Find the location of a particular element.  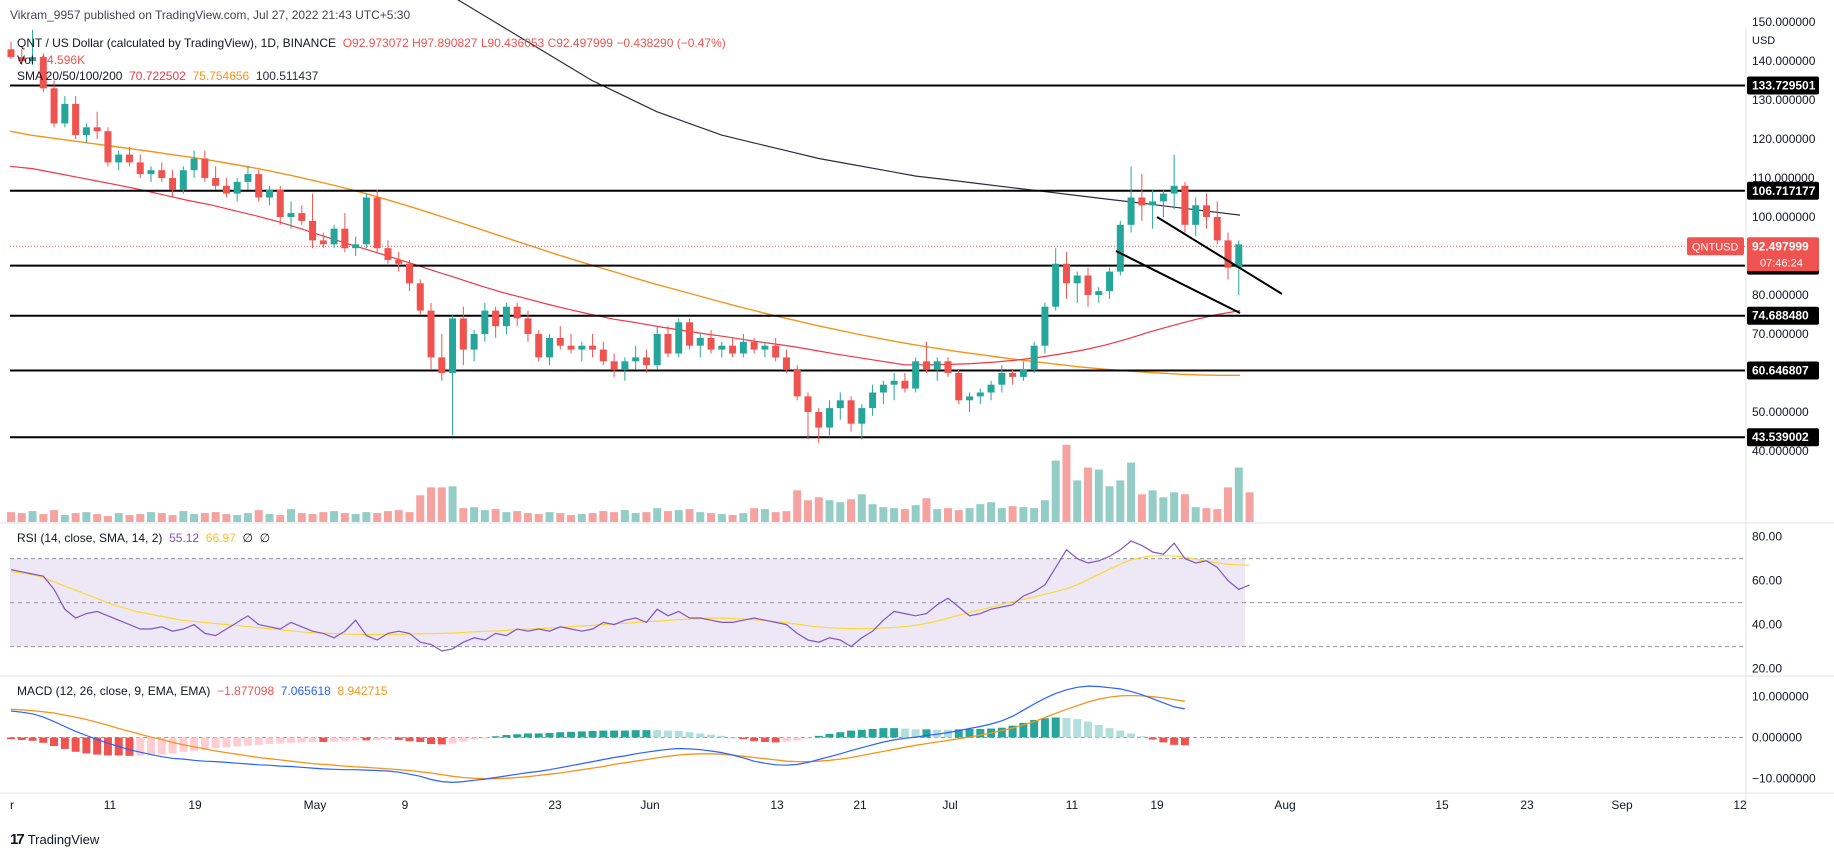

macd-line is located at coordinates (598, 734).